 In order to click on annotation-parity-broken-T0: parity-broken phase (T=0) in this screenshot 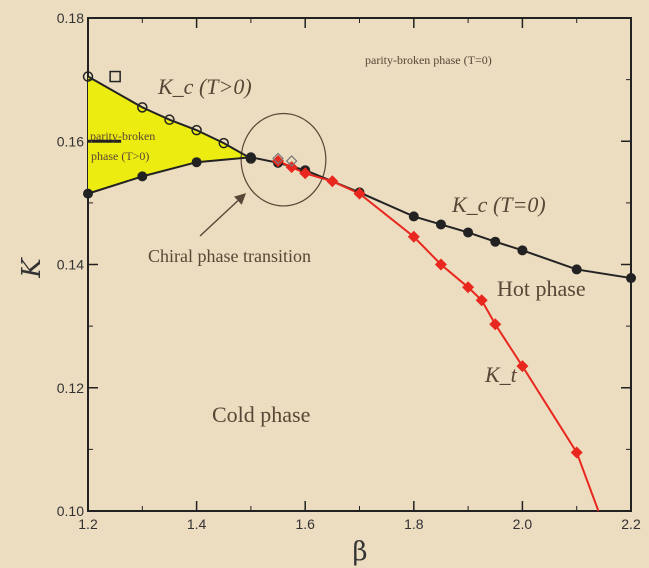, I will do `click(428, 60)`.